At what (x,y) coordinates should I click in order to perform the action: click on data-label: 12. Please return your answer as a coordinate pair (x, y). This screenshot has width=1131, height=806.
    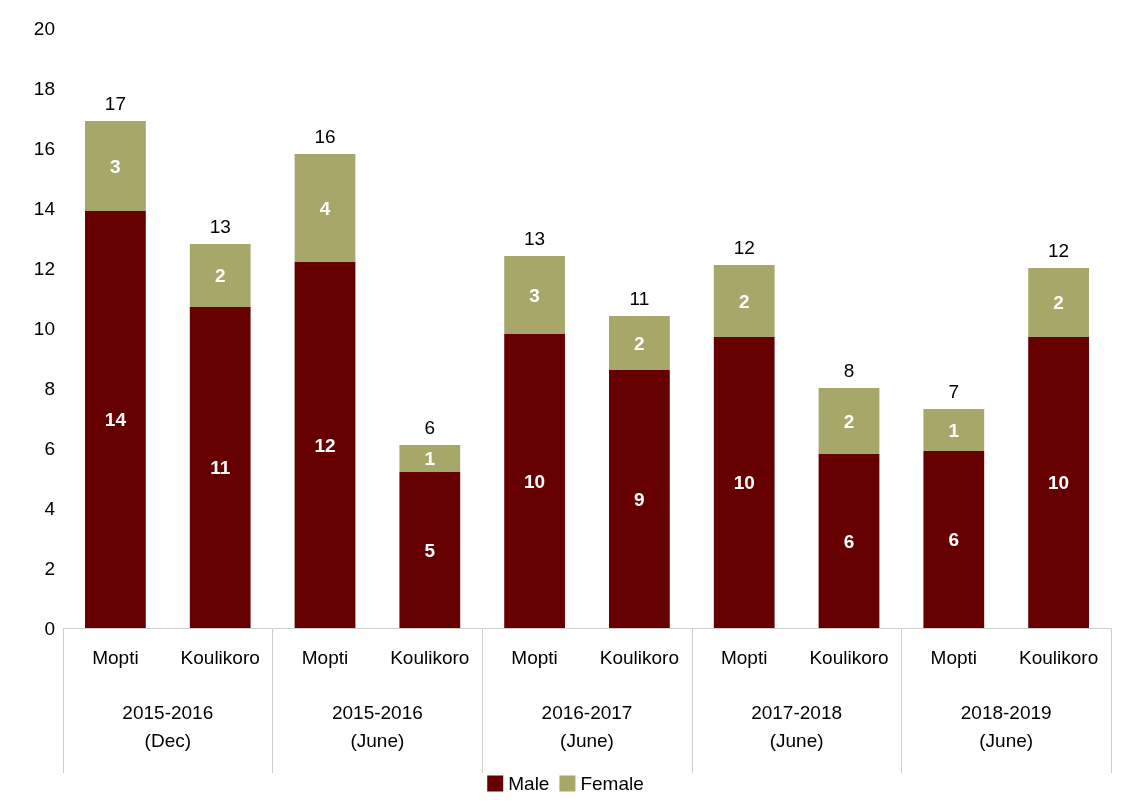
    Looking at the image, I should click on (325, 445).